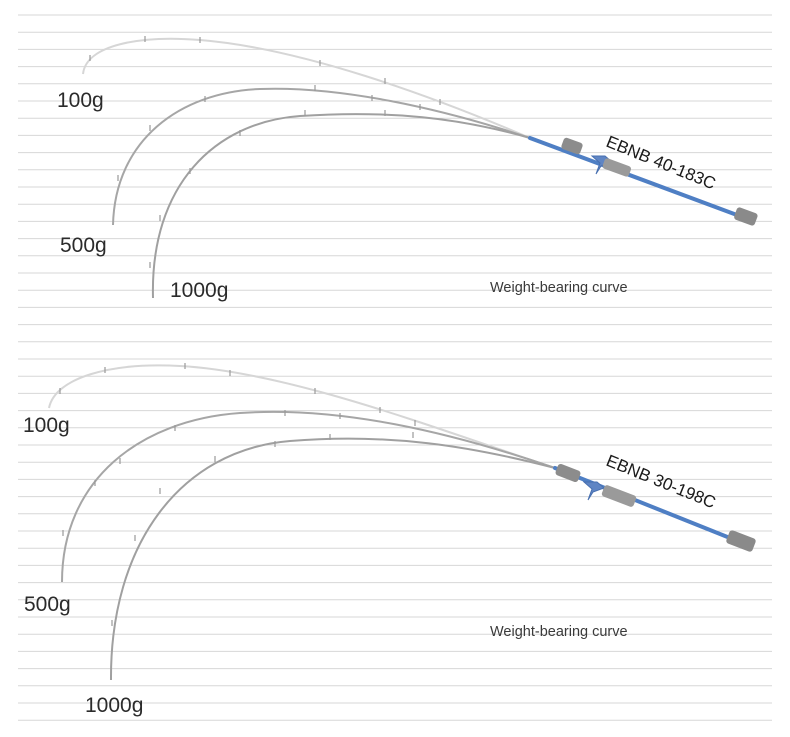  Describe the element at coordinates (47, 604) in the screenshot. I see `weight-label-500g-rod-2: 500g` at that location.